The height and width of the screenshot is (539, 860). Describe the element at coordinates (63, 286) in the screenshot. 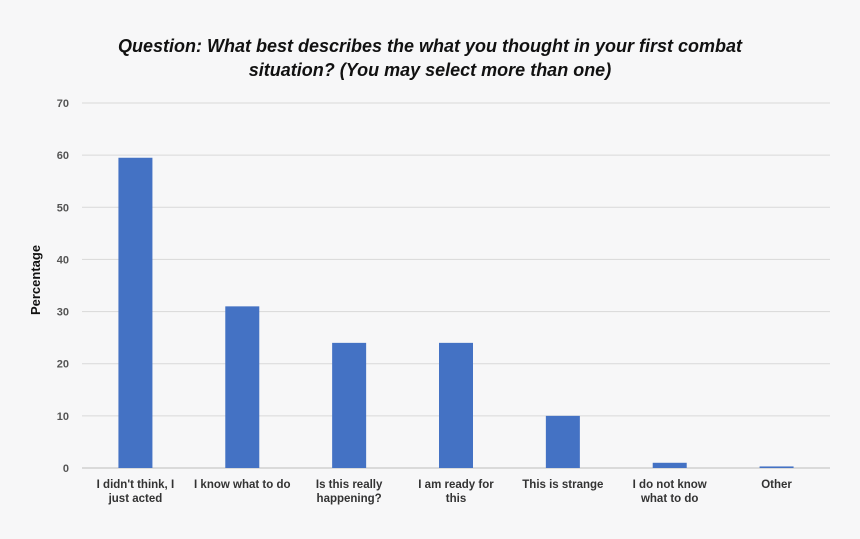

I see `y-tick-labels: 0 10 20 30 40 50 60 70` at that location.